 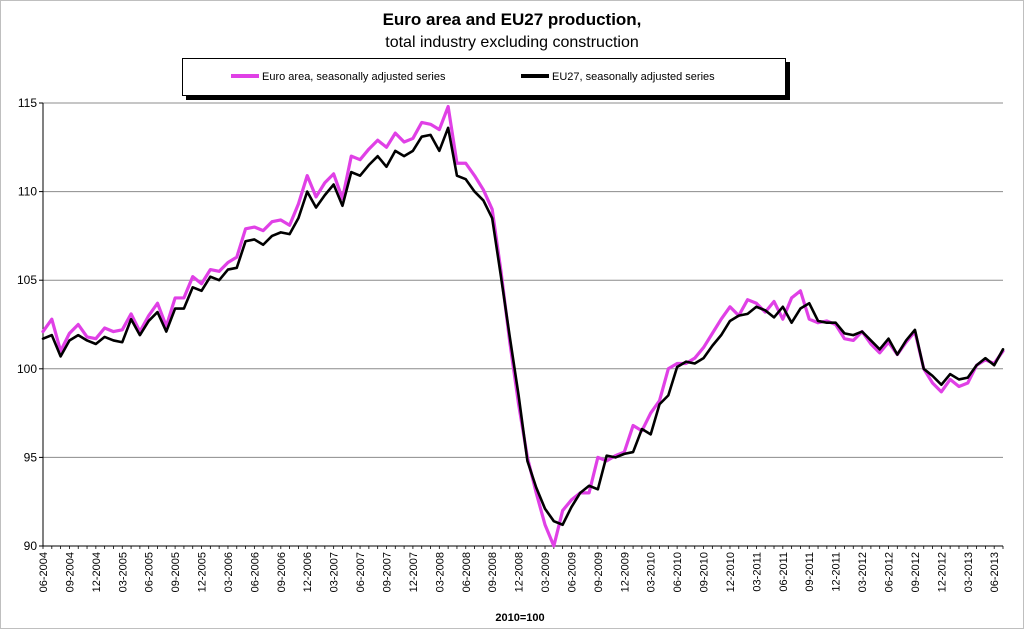 What do you see at coordinates (572, 572) in the screenshot?
I see `x-tick-label-06-2009: 06-2009` at bounding box center [572, 572].